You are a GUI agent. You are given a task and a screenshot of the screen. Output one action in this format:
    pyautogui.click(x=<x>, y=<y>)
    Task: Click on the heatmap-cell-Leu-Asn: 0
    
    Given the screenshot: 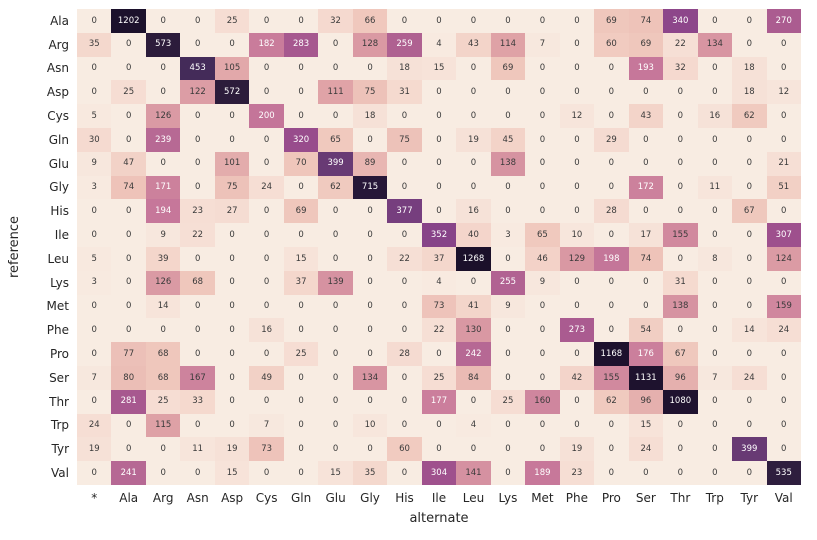 What is the action you would take?
    pyautogui.click(x=197, y=258)
    